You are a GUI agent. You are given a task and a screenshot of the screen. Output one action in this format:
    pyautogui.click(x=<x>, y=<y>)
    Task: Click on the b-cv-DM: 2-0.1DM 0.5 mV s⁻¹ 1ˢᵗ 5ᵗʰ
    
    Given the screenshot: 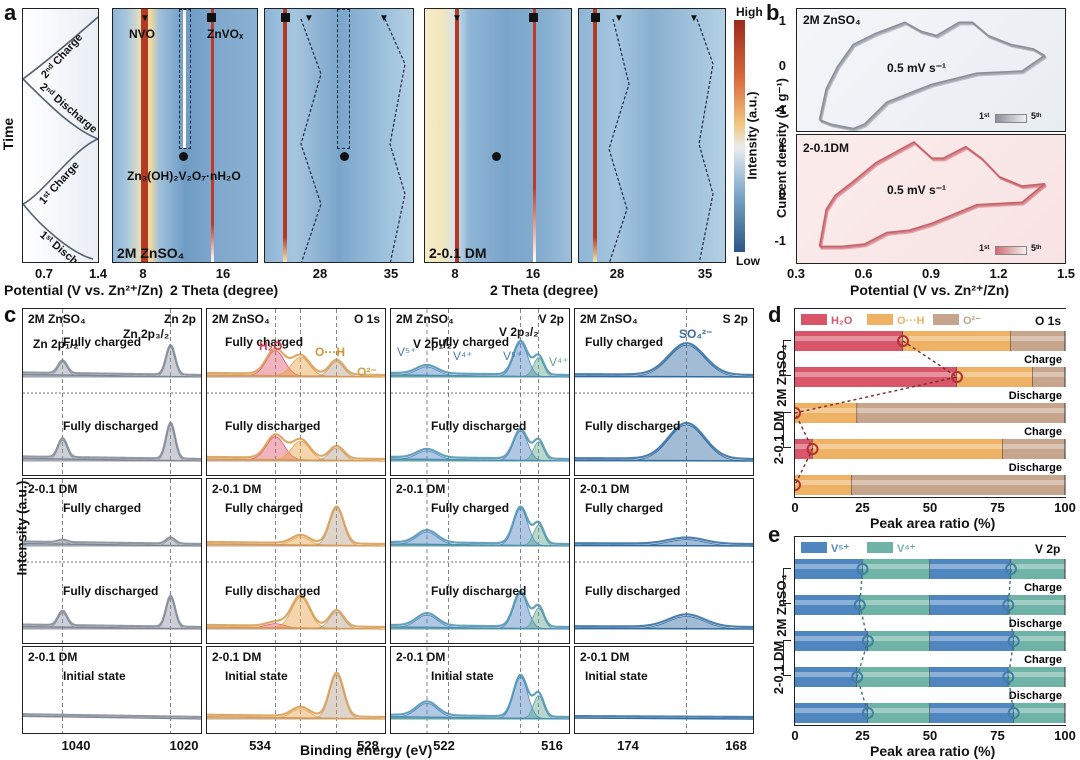 What is the action you would take?
    pyautogui.click(x=931, y=199)
    